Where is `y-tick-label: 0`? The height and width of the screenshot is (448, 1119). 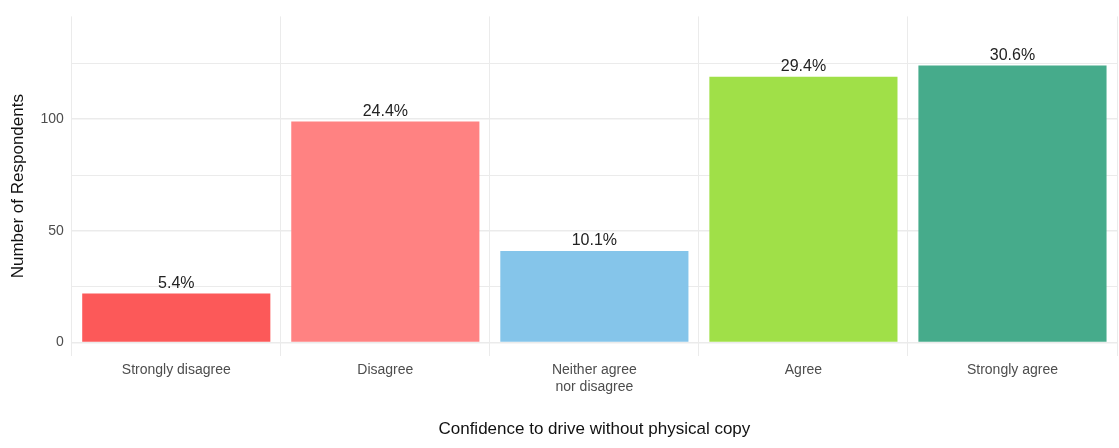
y-tick-label: 0 is located at coordinates (59, 341).